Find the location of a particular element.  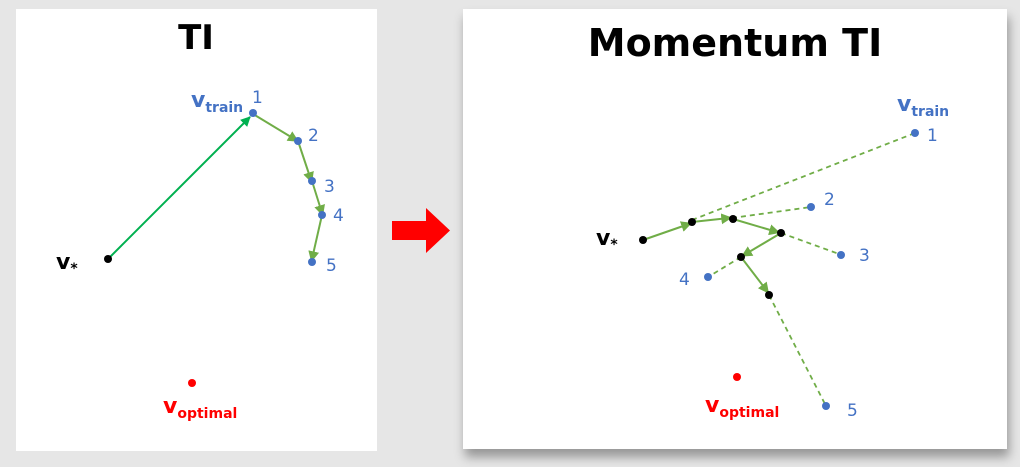

right-arrow-icon is located at coordinates (421, 230).